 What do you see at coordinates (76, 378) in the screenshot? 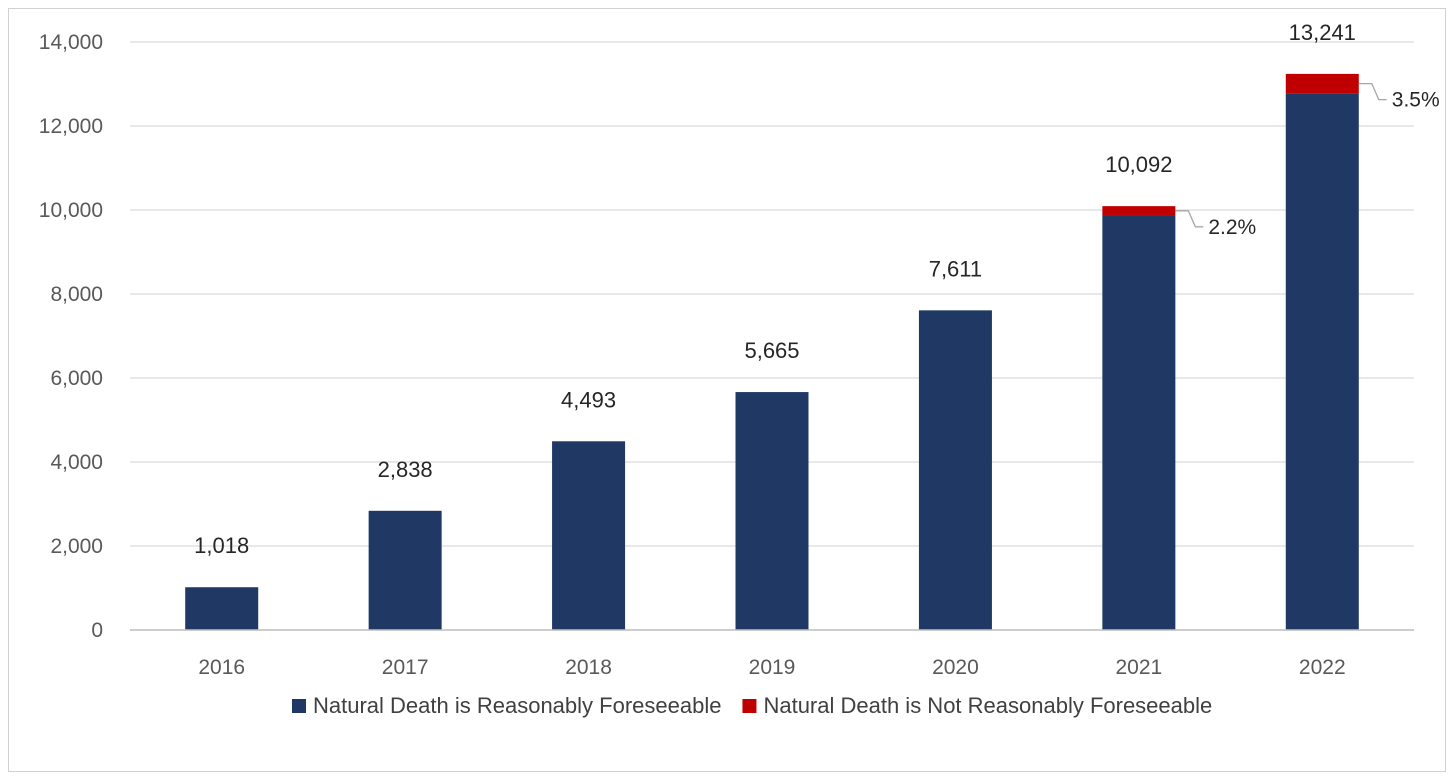
I see `y-tick-label: 6,000` at bounding box center [76, 378].